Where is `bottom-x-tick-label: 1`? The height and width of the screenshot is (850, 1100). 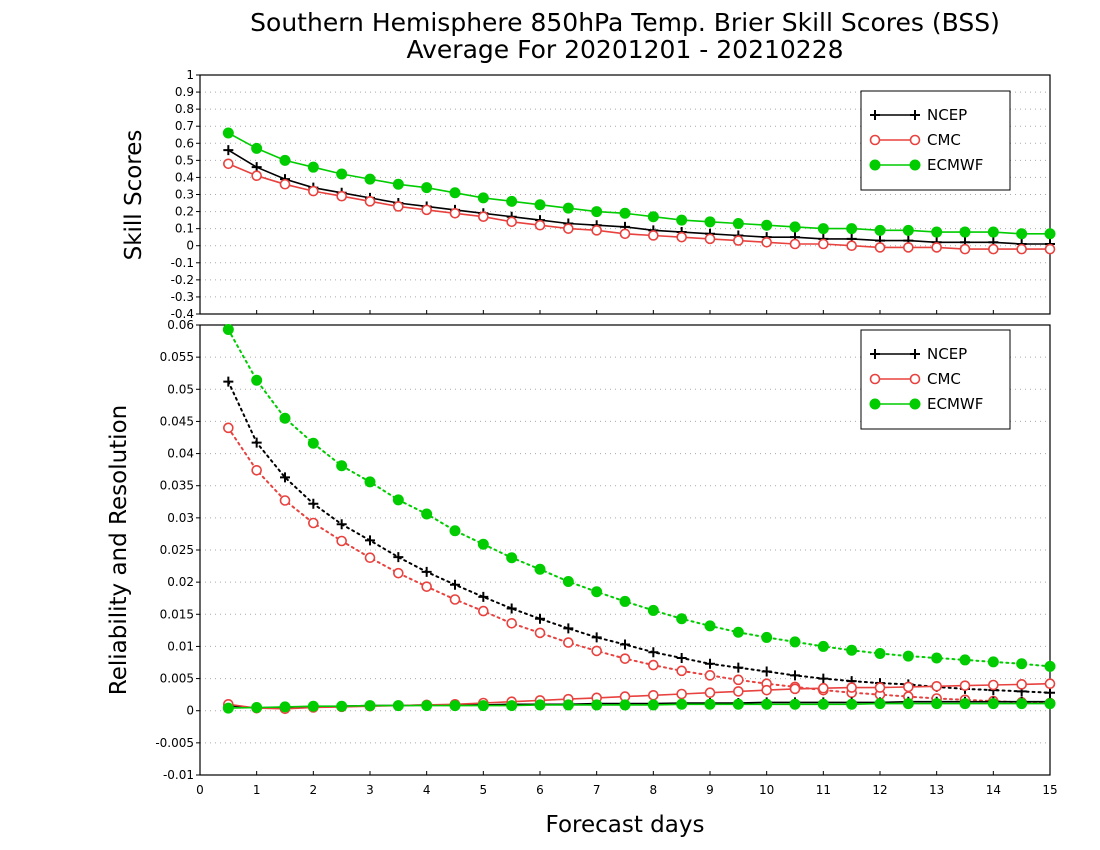 bottom-x-tick-label: 1 is located at coordinates (257, 790).